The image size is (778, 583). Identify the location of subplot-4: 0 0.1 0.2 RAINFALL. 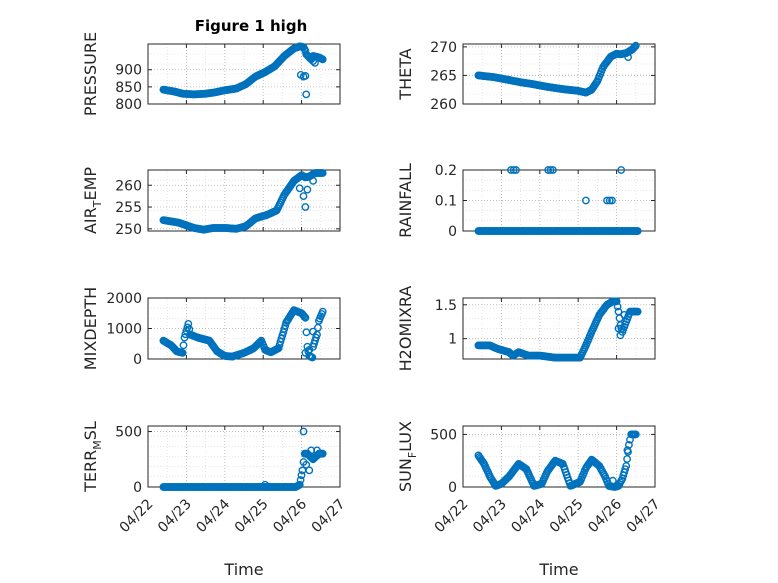
(526, 201).